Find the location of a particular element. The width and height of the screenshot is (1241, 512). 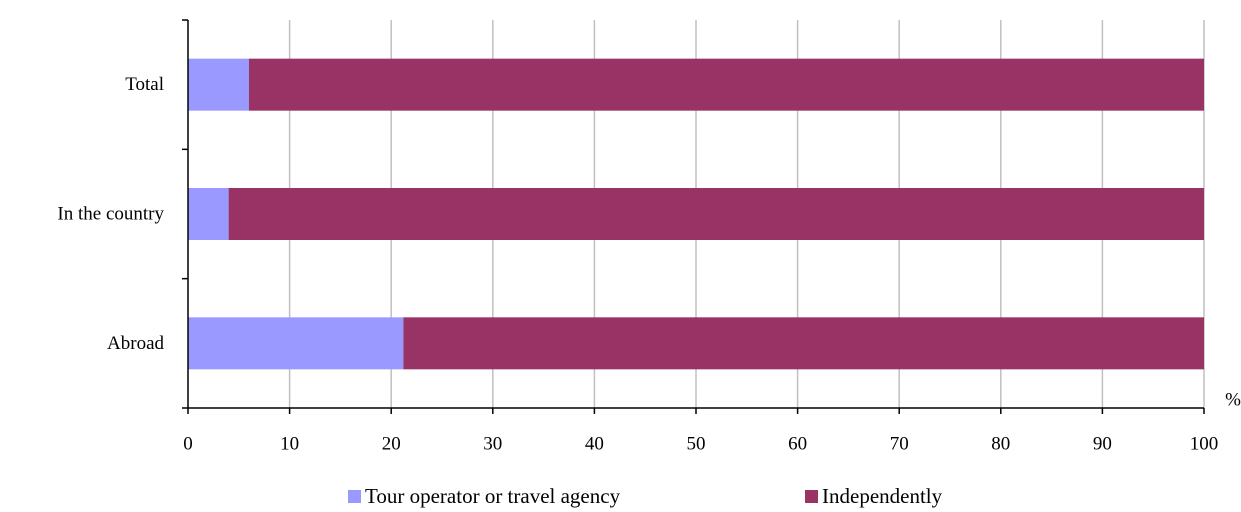

bar-abroad-tour-operator-or-travel-agency is located at coordinates (296, 343).